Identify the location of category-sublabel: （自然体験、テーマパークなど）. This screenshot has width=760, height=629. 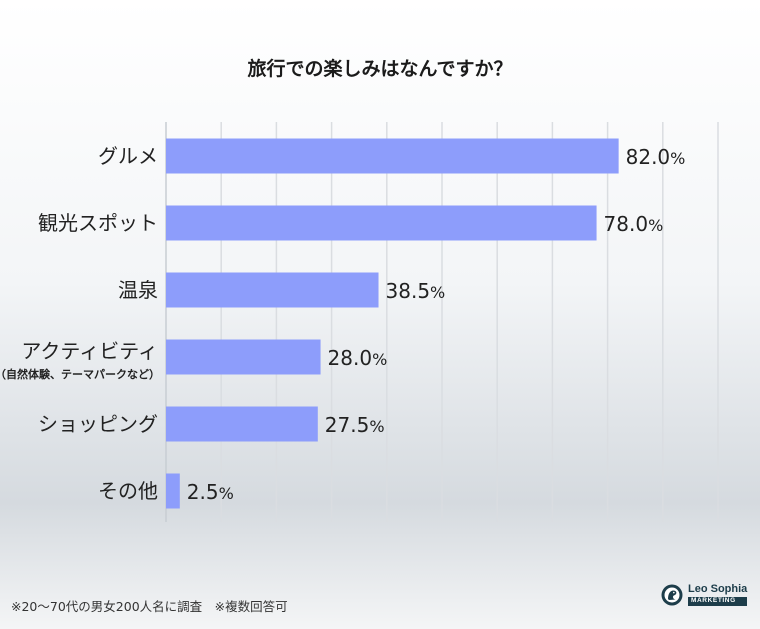
(80, 374).